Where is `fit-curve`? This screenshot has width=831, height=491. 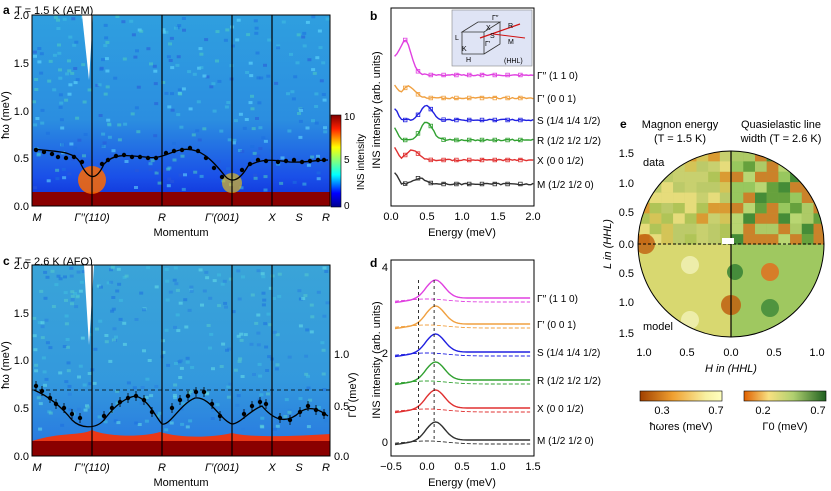 fit-curve is located at coordinates (462, 433).